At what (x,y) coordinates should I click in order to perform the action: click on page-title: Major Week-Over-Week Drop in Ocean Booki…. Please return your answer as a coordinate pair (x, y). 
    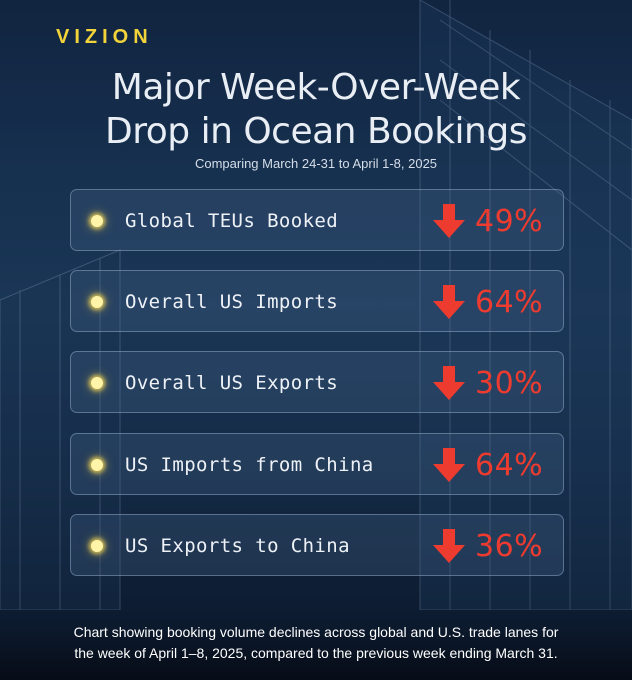
    Looking at the image, I should click on (316, 110).